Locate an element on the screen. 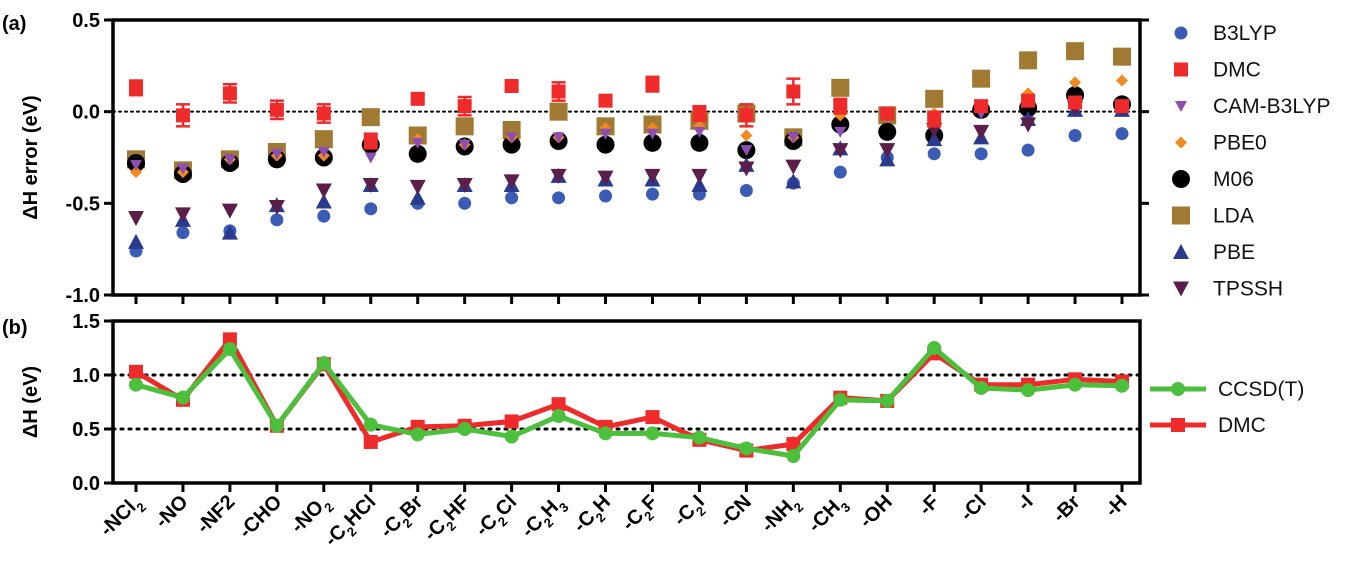 The width and height of the screenshot is (1349, 562). legend-item-b3lyp: B3LYP is located at coordinates (1225, 33).